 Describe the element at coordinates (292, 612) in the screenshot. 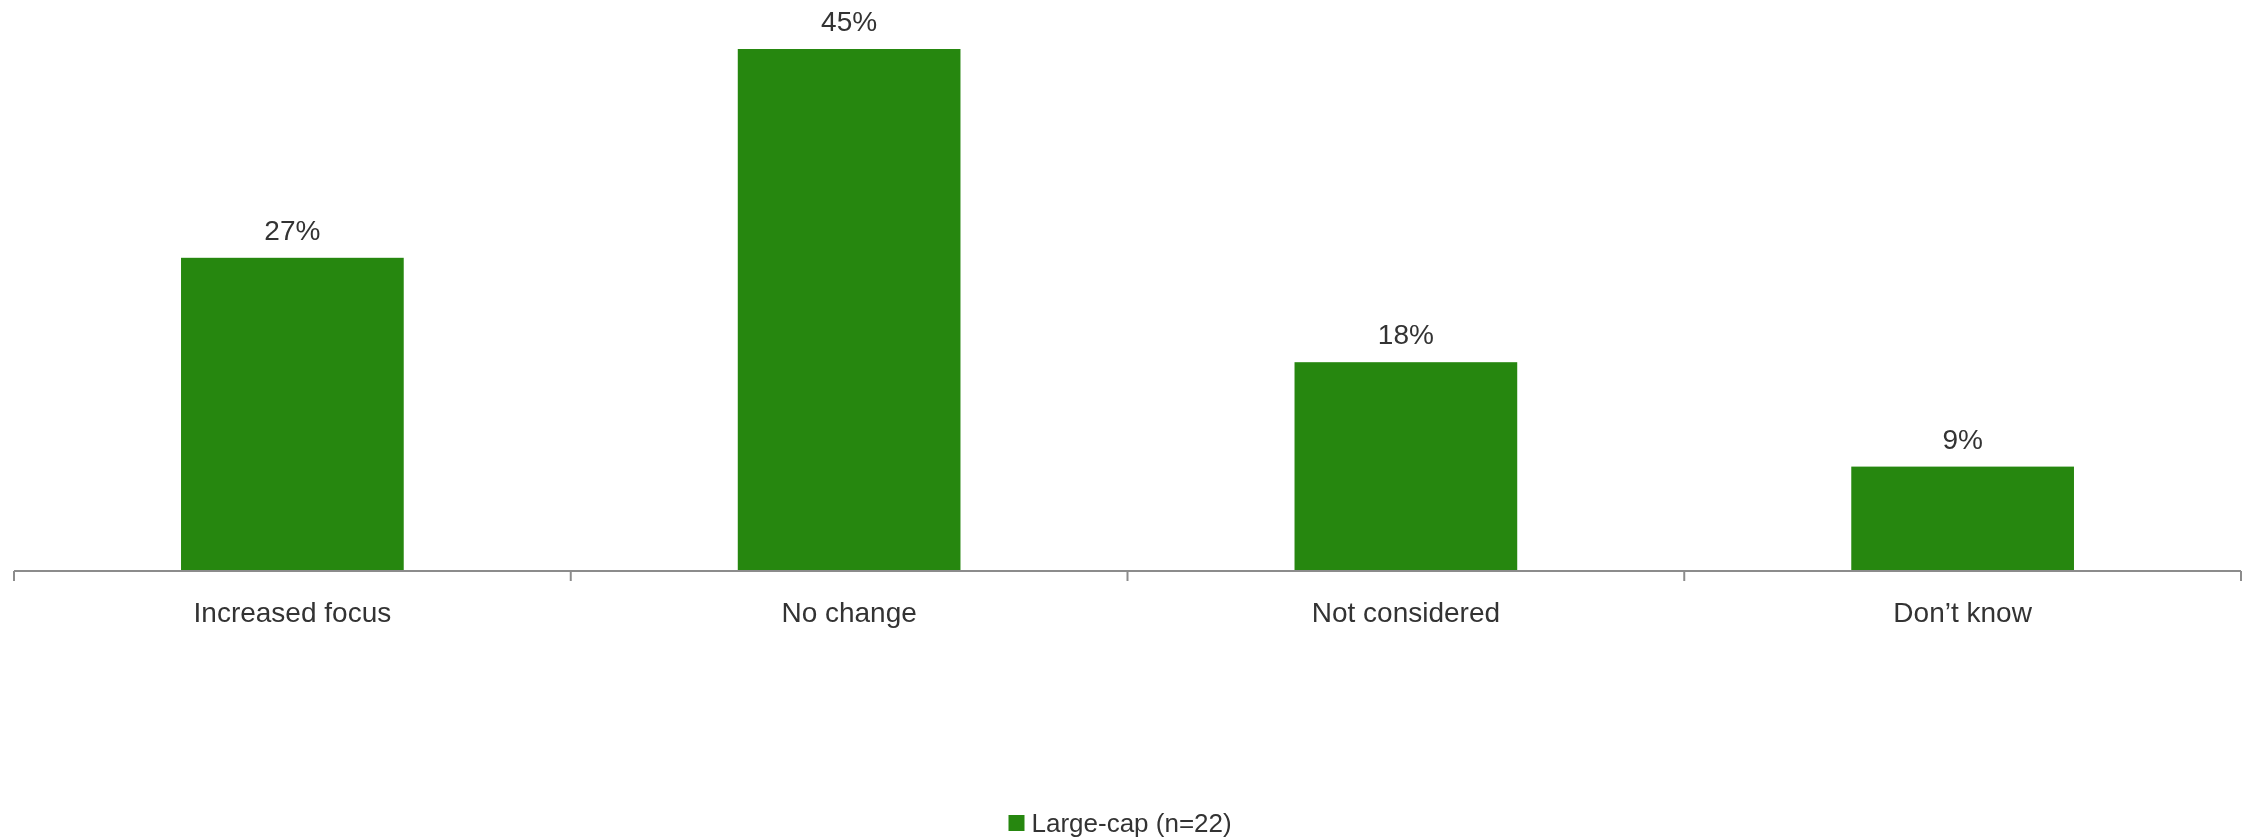

I see `x-tick-label: Increased focus` at that location.